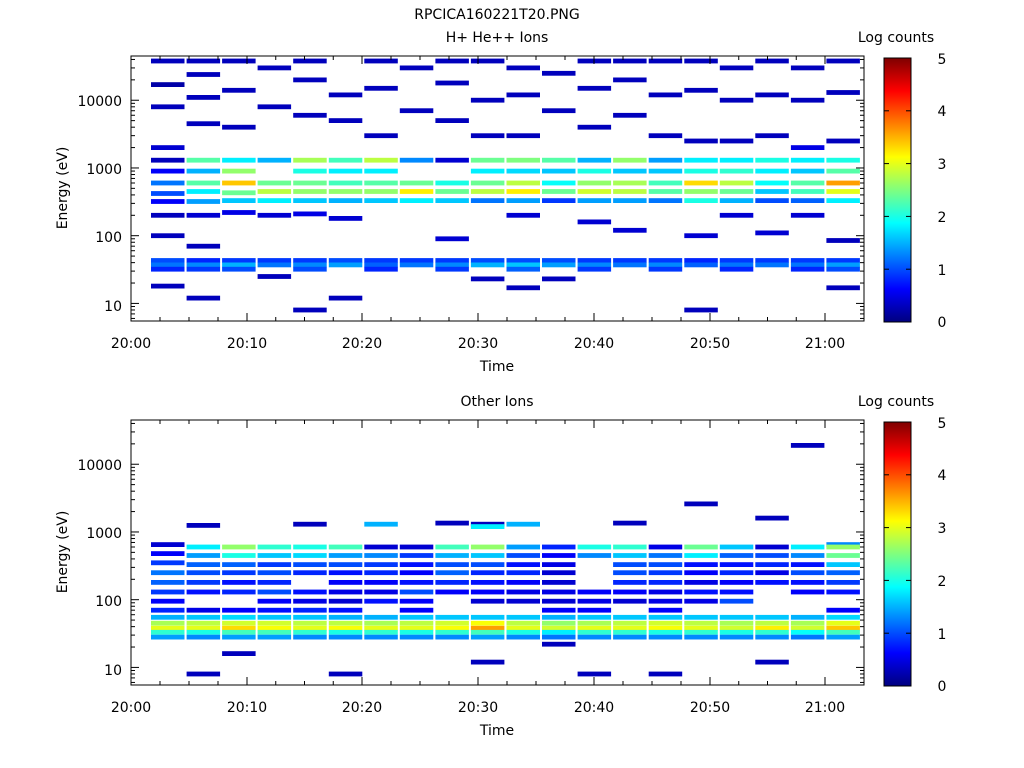 This screenshot has width=1024, height=768. What do you see at coordinates (897, 554) in the screenshot?
I see `colorbar-ticks` at bounding box center [897, 554].